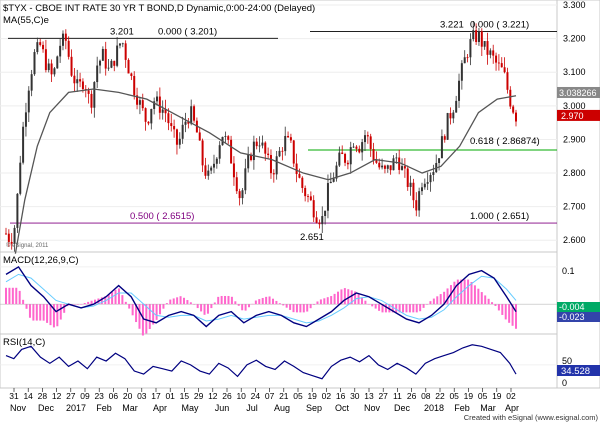  What do you see at coordinates (279, 361) in the screenshot?
I see `rsi-panel-frame` at bounding box center [279, 361].